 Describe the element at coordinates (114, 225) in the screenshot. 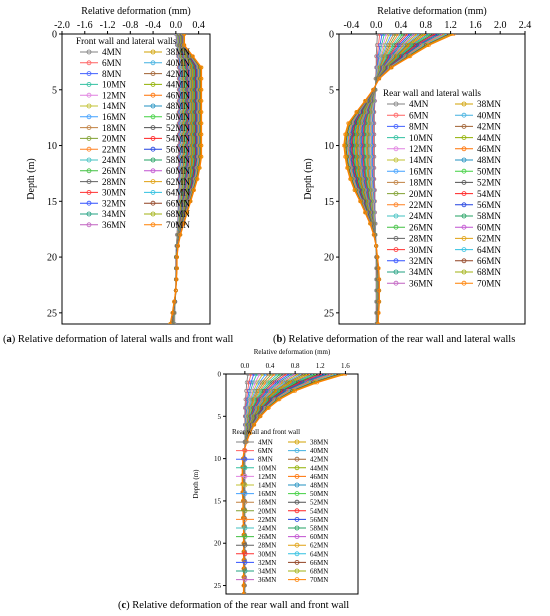

I see `legend-label: 36MN` at that location.